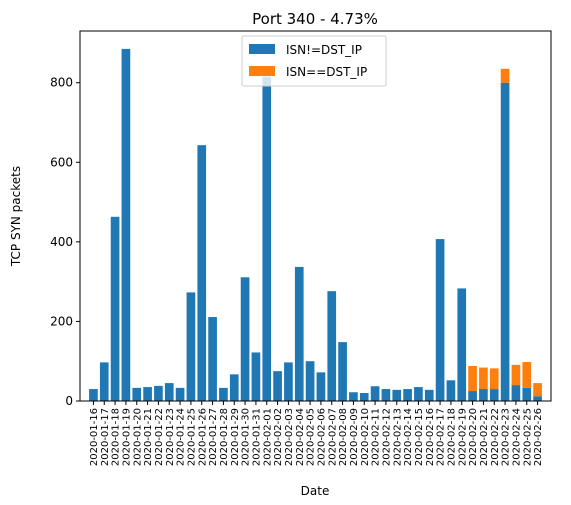  Describe the element at coordinates (105, 437) in the screenshot. I see `x-tick-label: 2020-01-17` at that location.